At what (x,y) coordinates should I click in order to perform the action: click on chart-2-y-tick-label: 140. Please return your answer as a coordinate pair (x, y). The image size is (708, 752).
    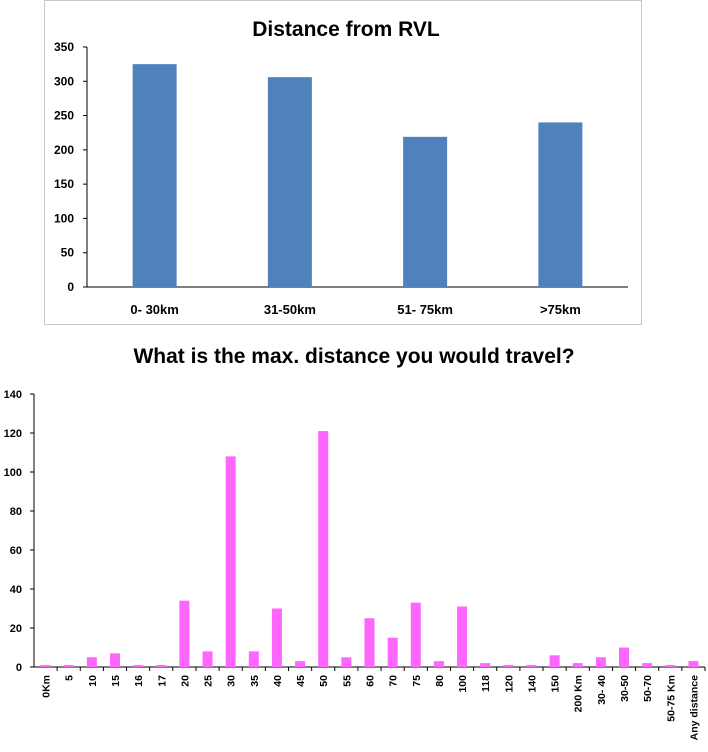
    Looking at the image, I should click on (13, 395).